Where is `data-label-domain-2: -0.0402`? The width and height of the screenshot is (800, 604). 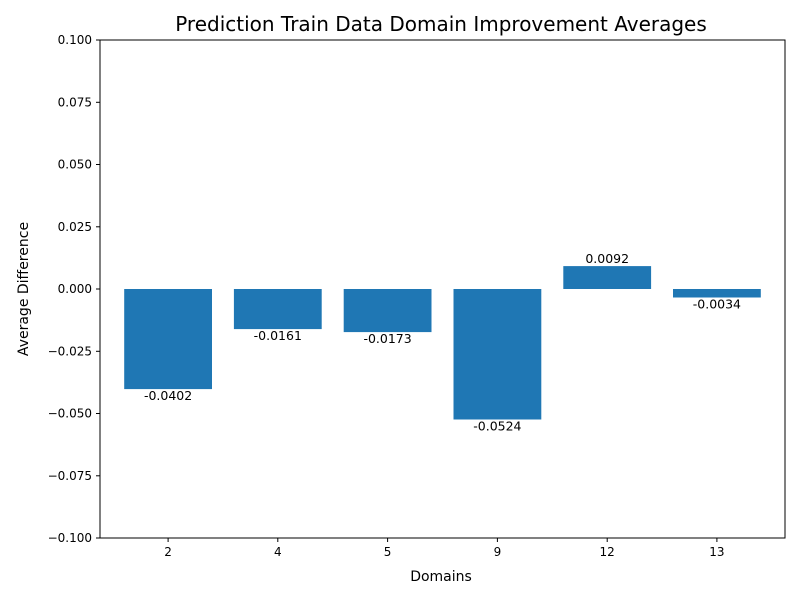 data-label-domain-2: -0.0402 is located at coordinates (168, 395).